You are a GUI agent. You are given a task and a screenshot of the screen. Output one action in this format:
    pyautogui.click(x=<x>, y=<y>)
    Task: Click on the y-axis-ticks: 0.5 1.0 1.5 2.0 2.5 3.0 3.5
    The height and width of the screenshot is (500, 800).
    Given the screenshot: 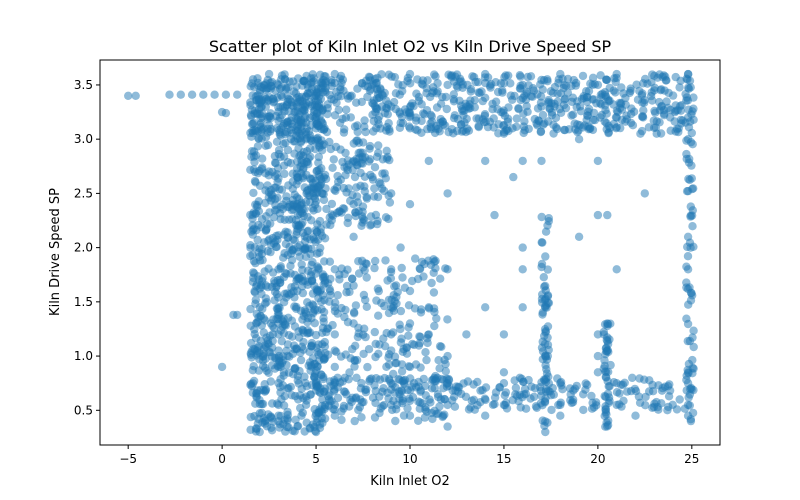 What is the action you would take?
    pyautogui.click(x=87, y=247)
    